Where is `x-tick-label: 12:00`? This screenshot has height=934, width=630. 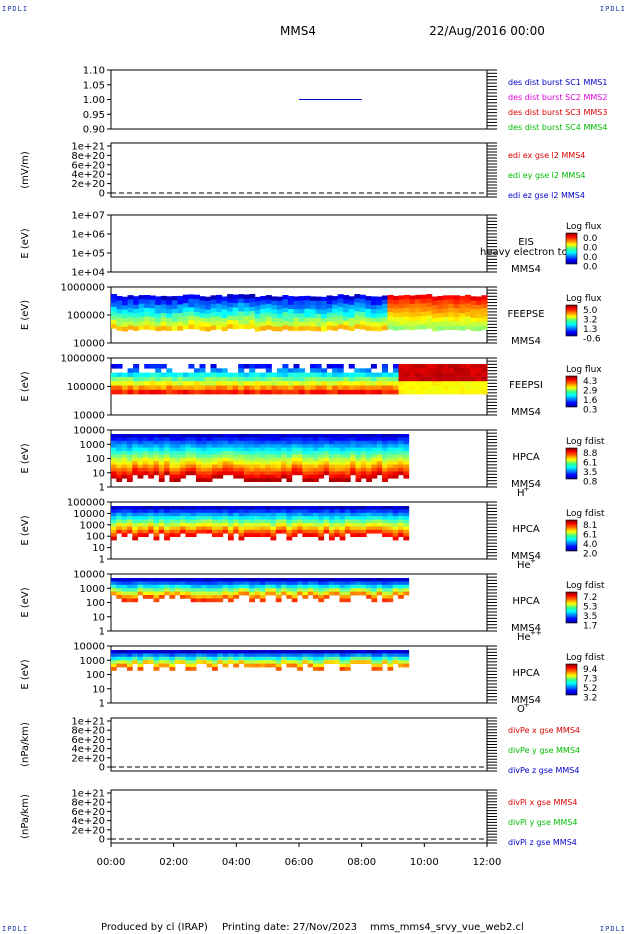 x-tick-label: 12:00 is located at coordinates (487, 862).